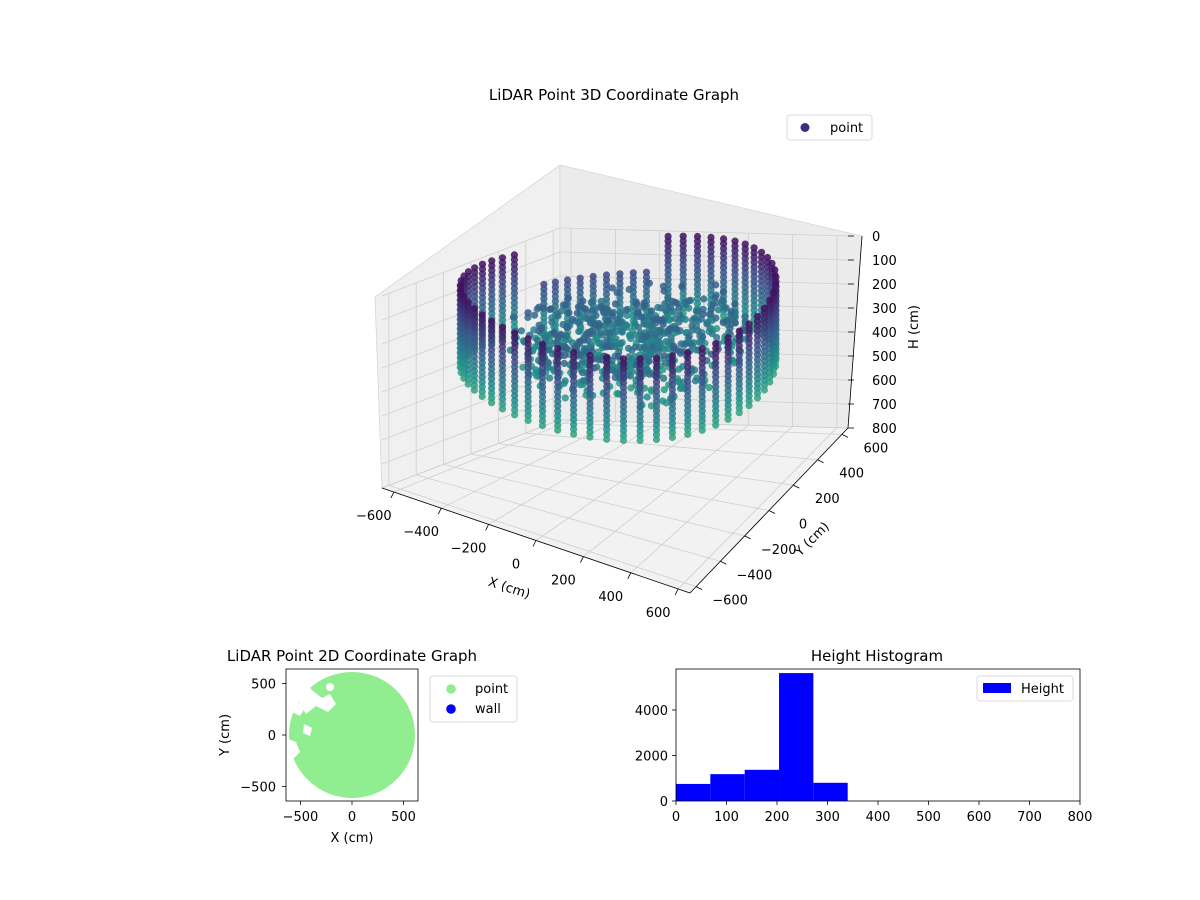 Image resolution: width=1200 pixels, height=900 pixels. I want to click on x-tick-label: 700, so click(1029, 817).